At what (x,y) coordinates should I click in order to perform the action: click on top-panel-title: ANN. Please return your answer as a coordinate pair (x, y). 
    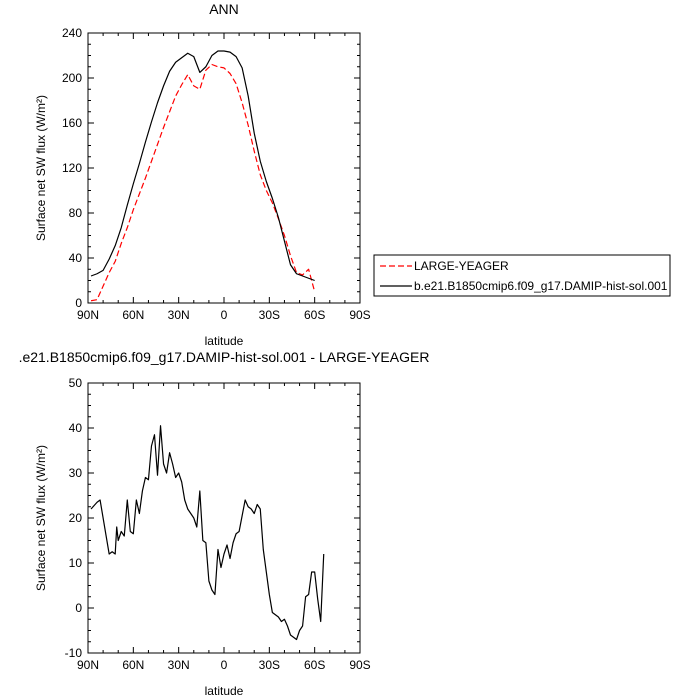
    Looking at the image, I should click on (224, 9).